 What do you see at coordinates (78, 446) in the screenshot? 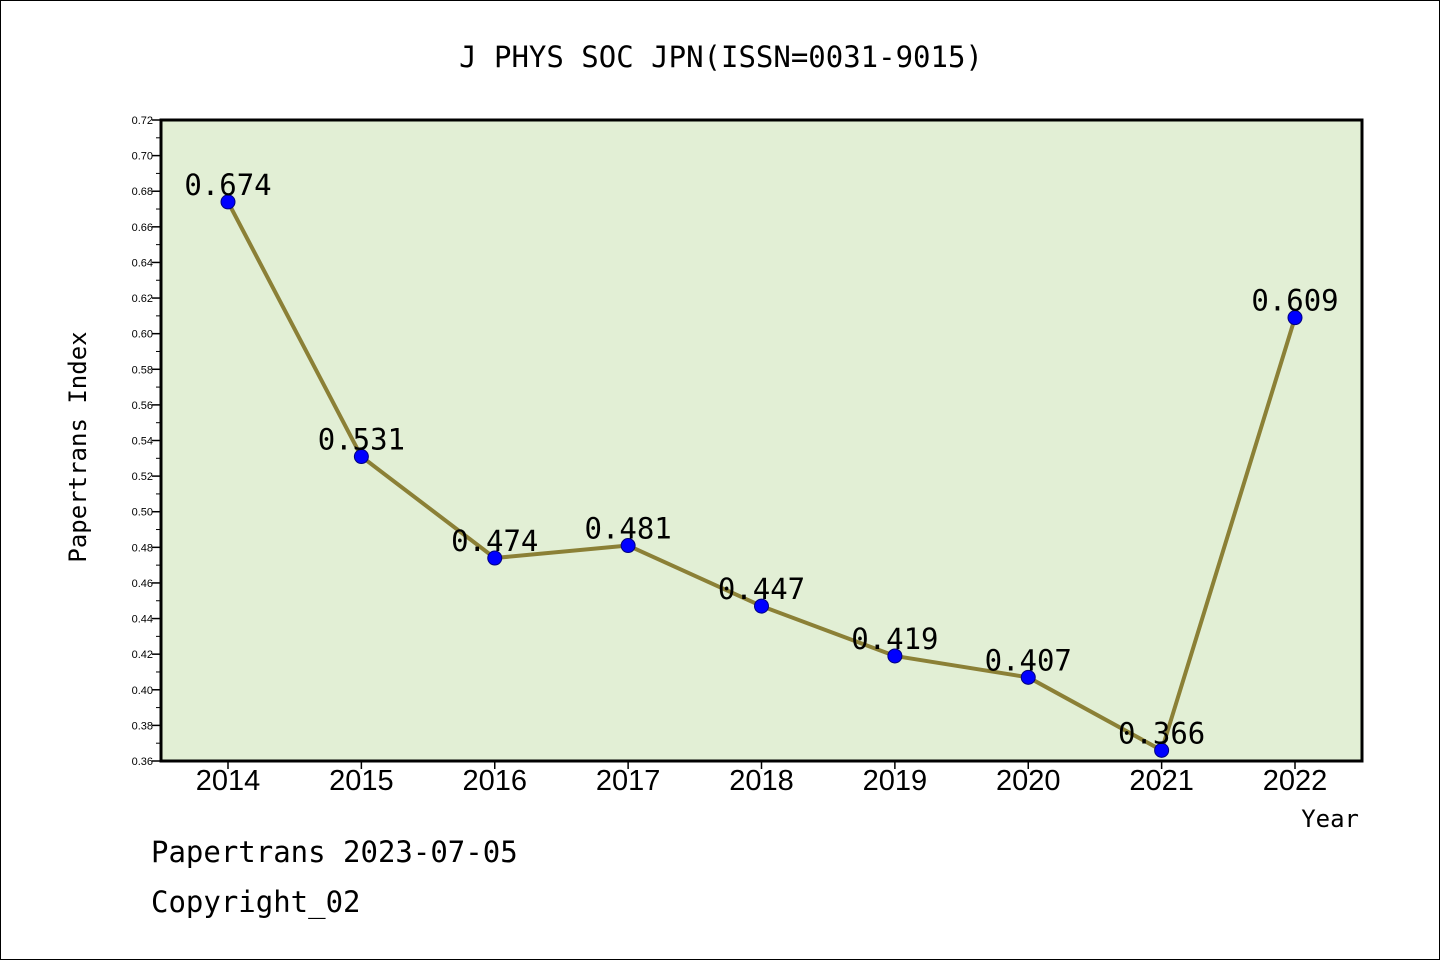
I see `y-axis-label: Papertrans Index` at bounding box center [78, 446].